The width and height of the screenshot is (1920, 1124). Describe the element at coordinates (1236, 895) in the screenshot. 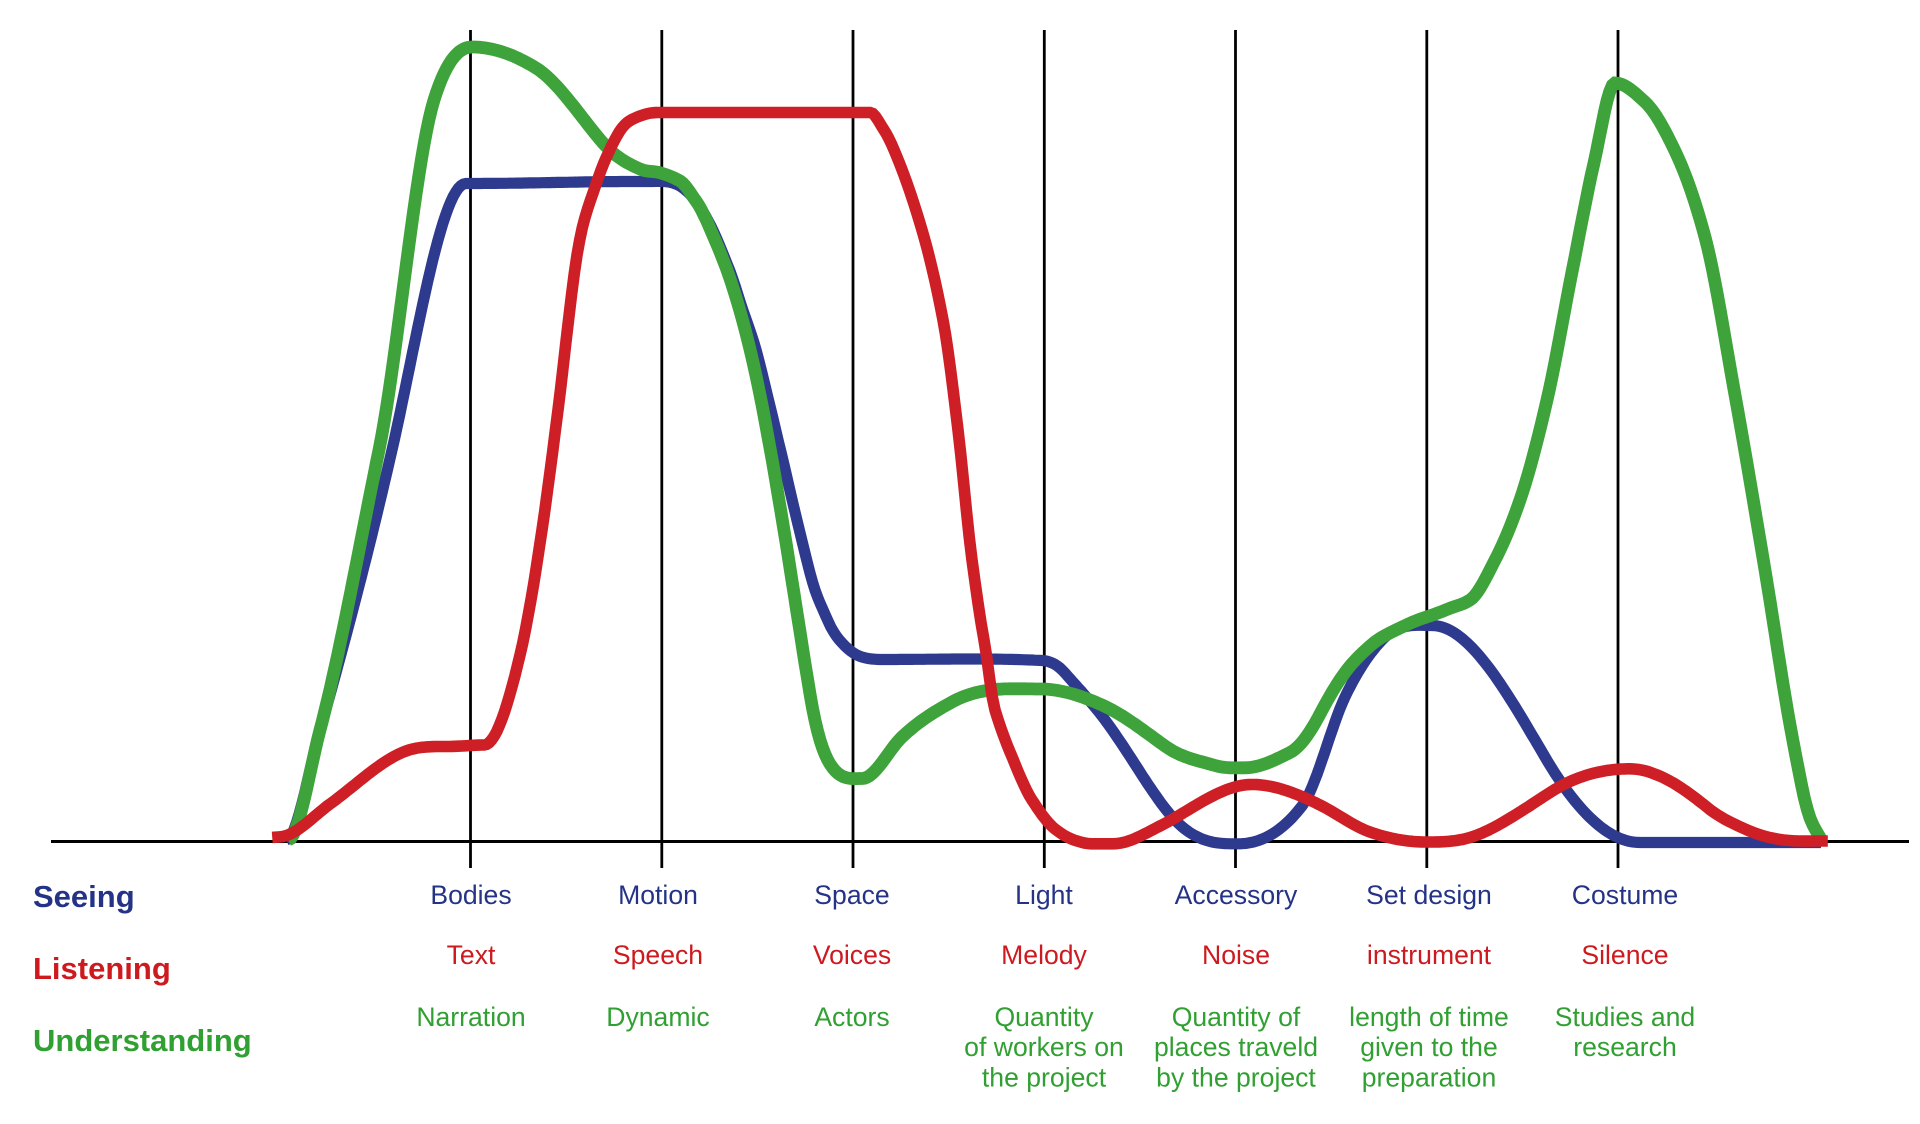

I see `svg-text: Accessory` at that location.